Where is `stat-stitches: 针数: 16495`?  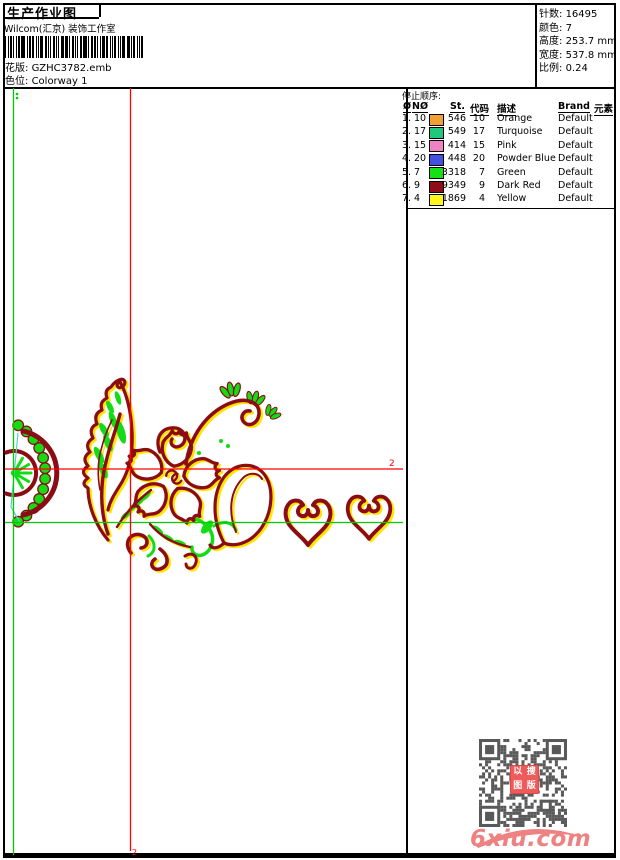
stat-stitches: 针数: 16495 is located at coordinates (568, 12).